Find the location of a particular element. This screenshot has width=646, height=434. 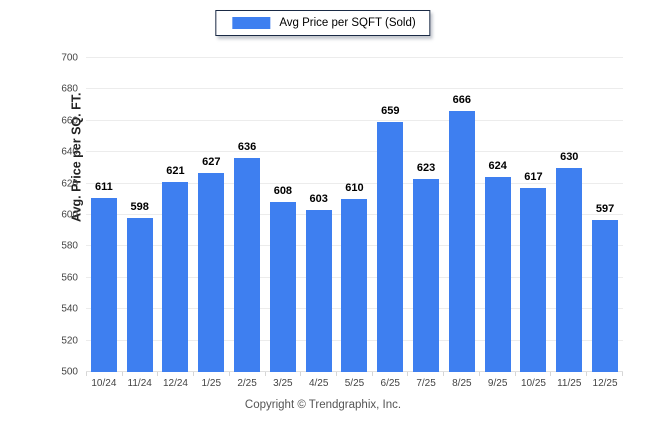

x-axis-label: 11/24 is located at coordinates (139, 383).